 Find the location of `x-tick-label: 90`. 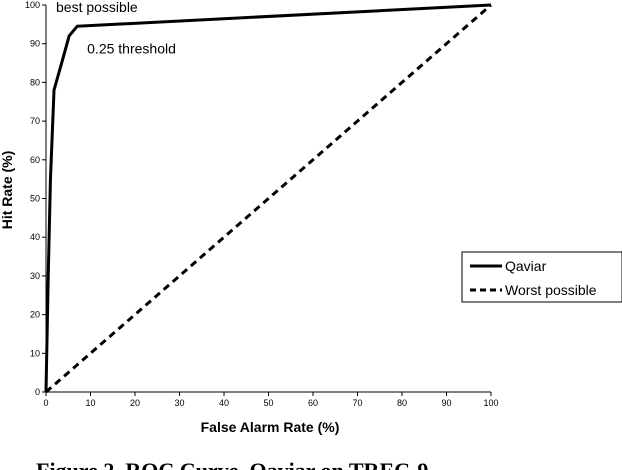

x-tick-label: 90 is located at coordinates (446, 403).